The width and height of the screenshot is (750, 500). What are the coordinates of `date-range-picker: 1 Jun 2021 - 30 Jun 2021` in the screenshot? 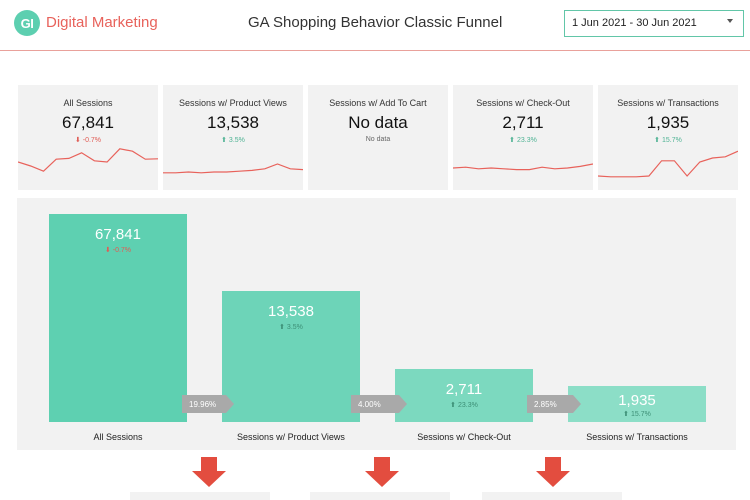 It's located at (654, 23).